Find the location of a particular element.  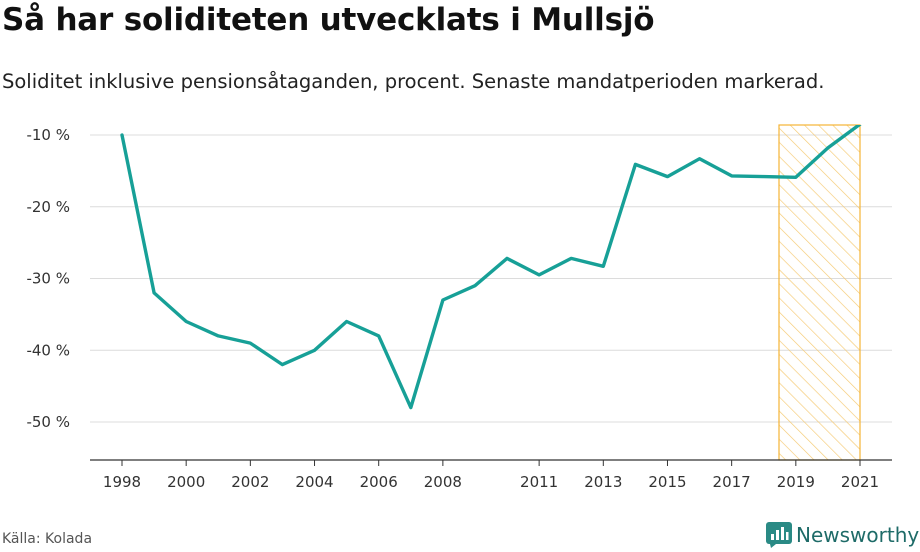

x-tick-label: 2019 is located at coordinates (796, 482).